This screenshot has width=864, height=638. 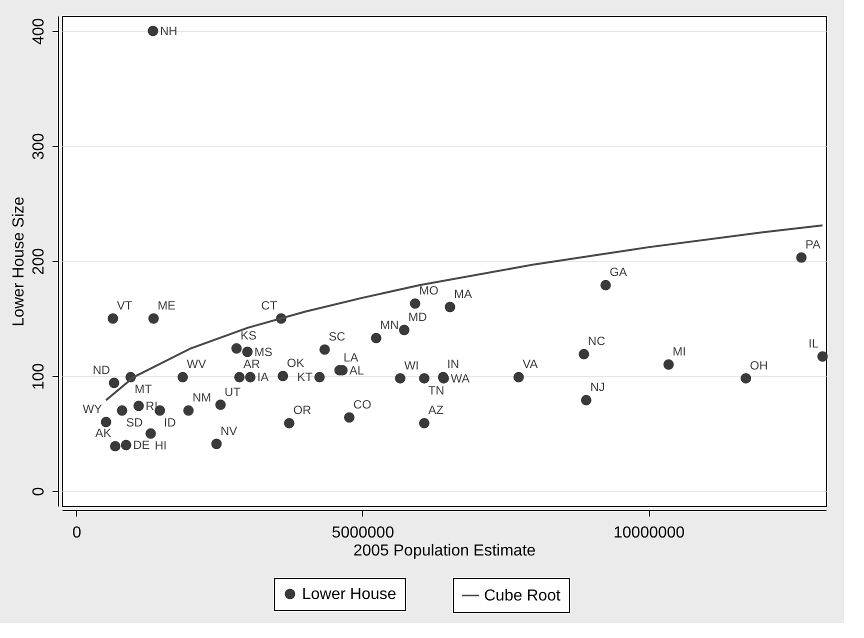 What do you see at coordinates (19, 261) in the screenshot?
I see `y-axis-title: Lower House Size` at bounding box center [19, 261].